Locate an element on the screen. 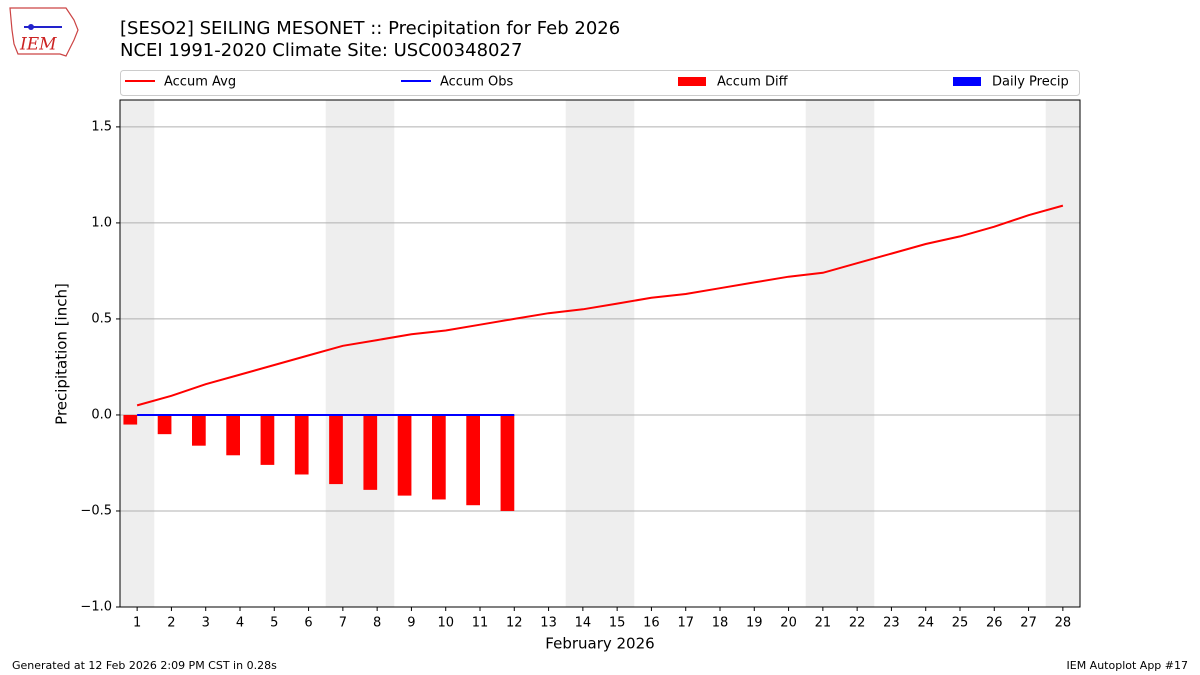 This screenshot has height=675, width=1200. footer-right: IEM Autoplot App #17 is located at coordinates (1128, 665).